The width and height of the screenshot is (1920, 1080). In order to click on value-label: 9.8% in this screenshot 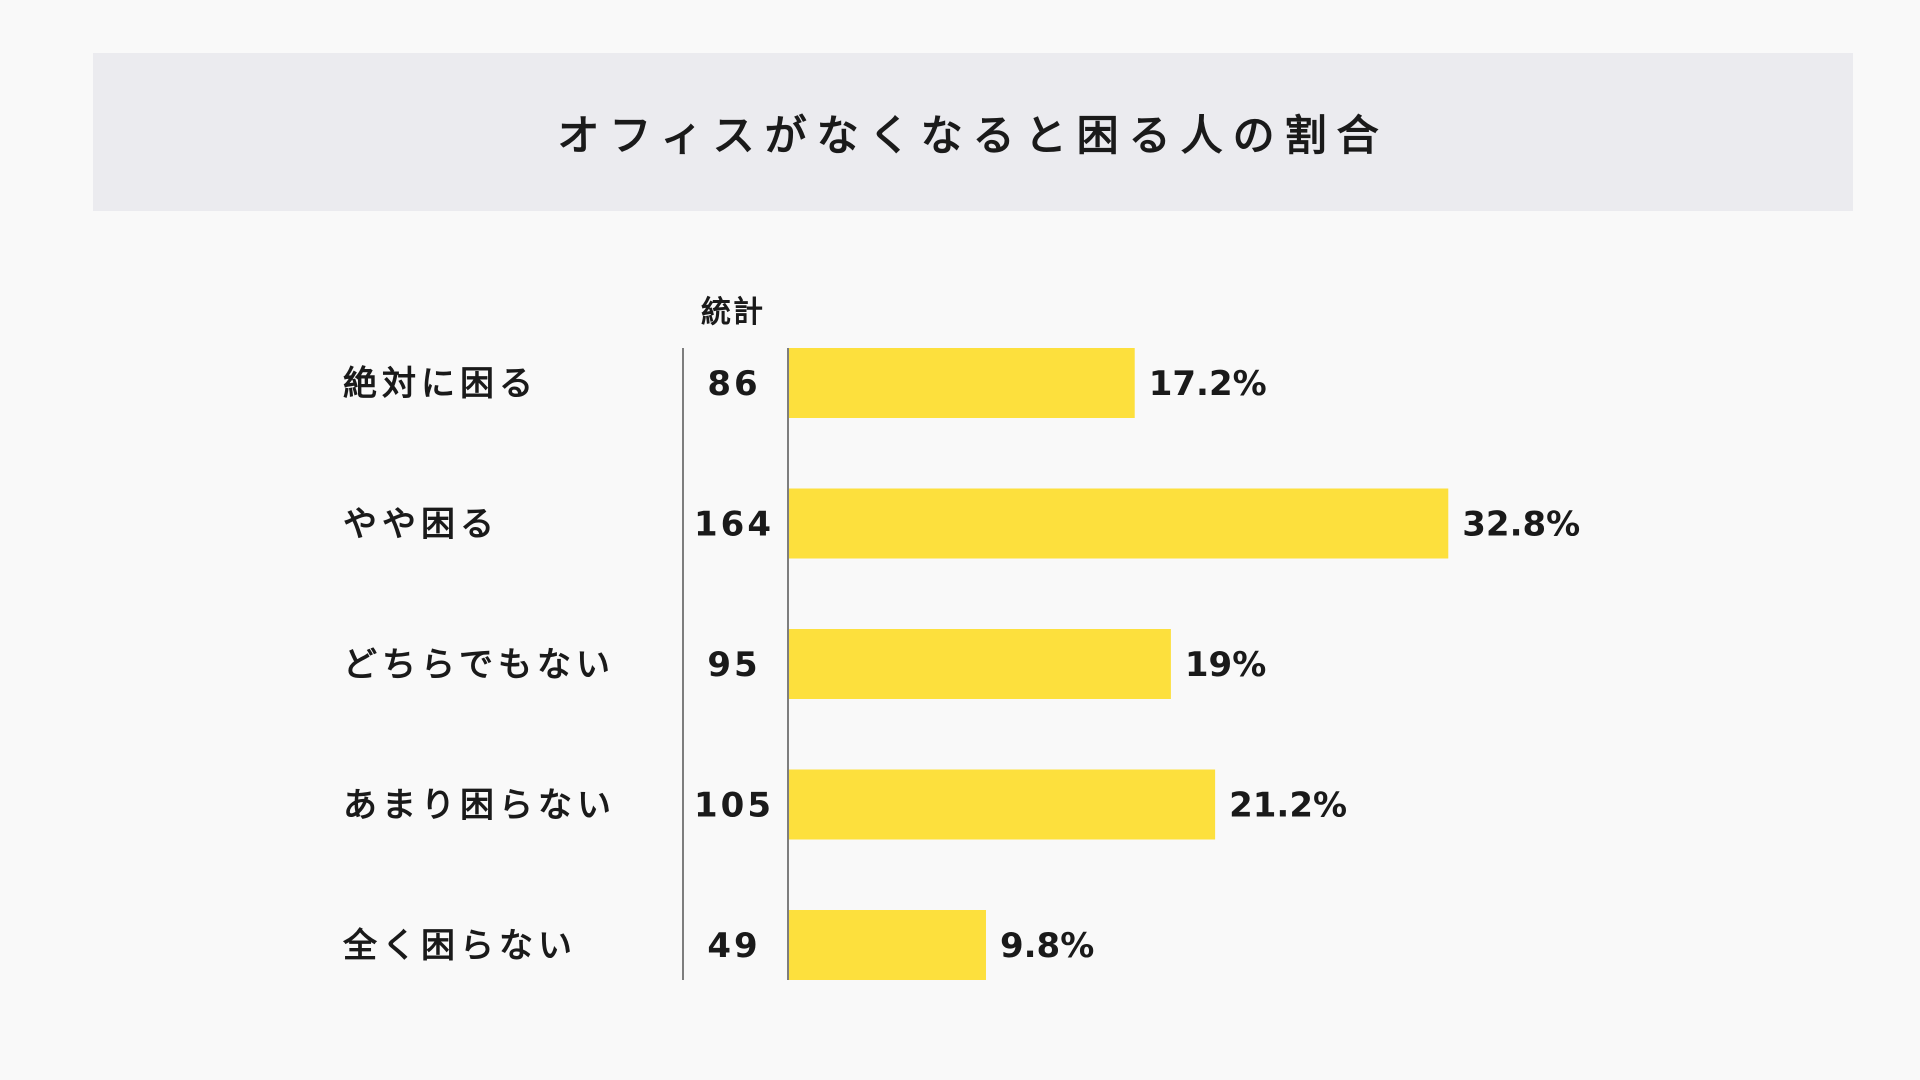, I will do `click(1047, 946)`.